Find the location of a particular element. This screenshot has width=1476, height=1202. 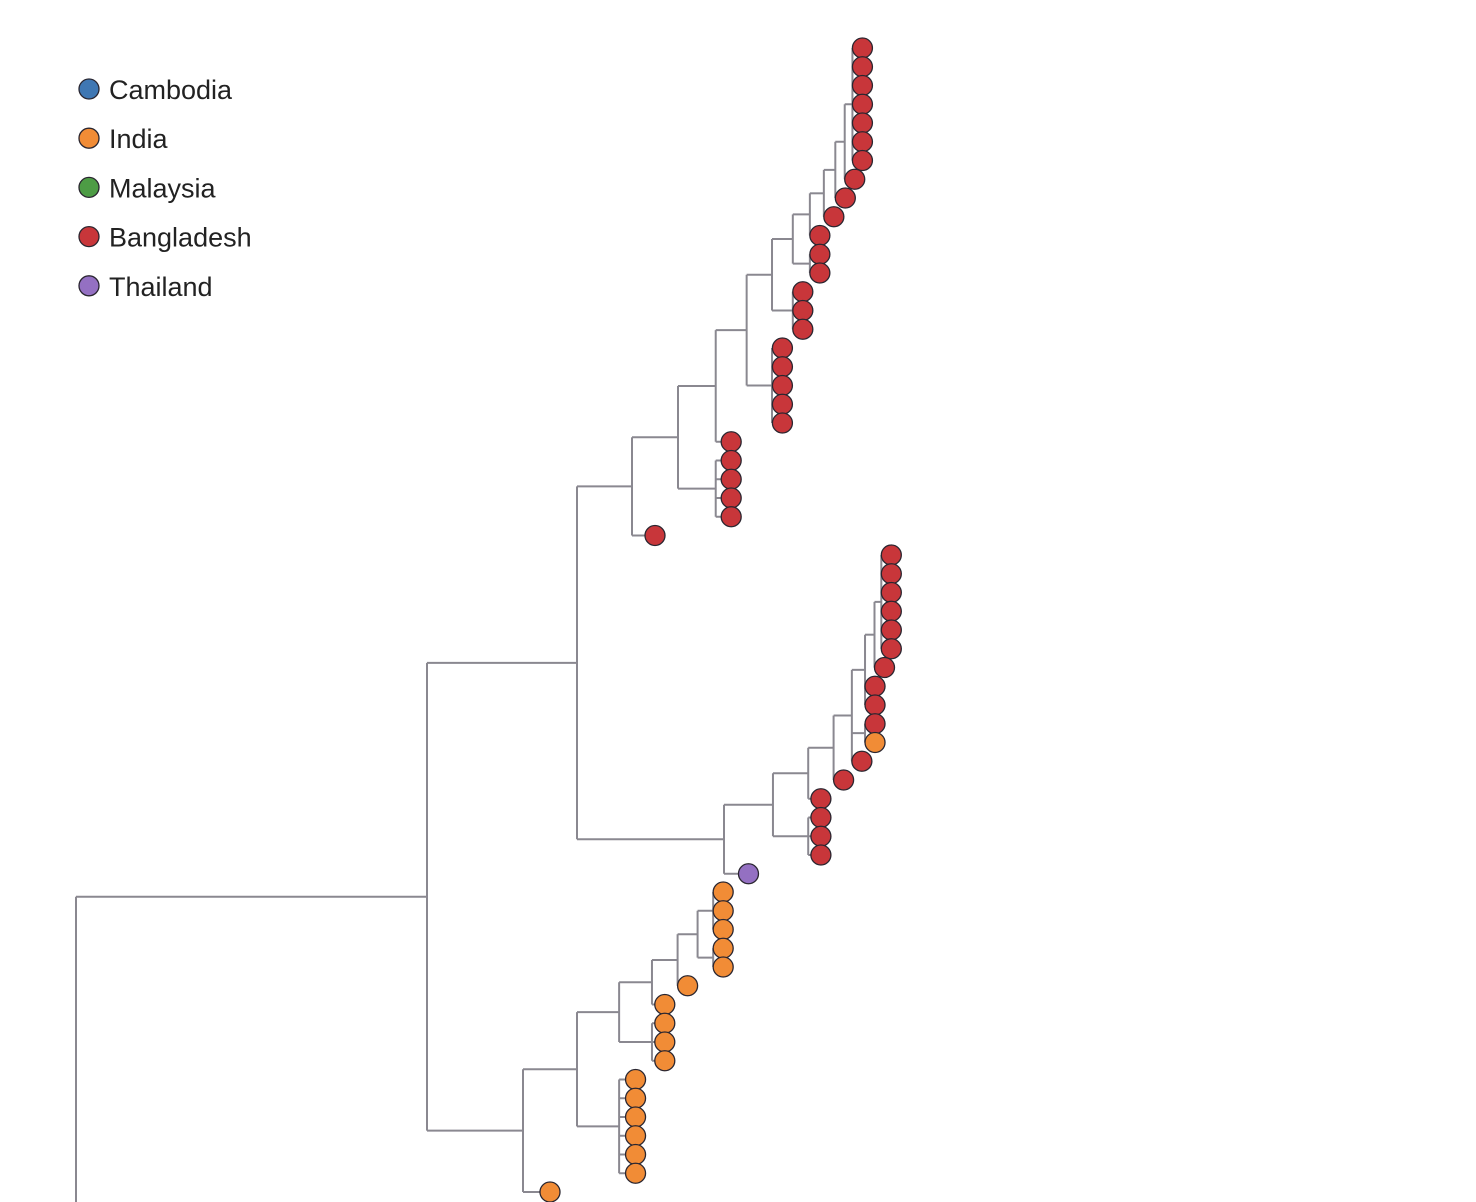

legend-label: Malaysia is located at coordinates (163, 188).